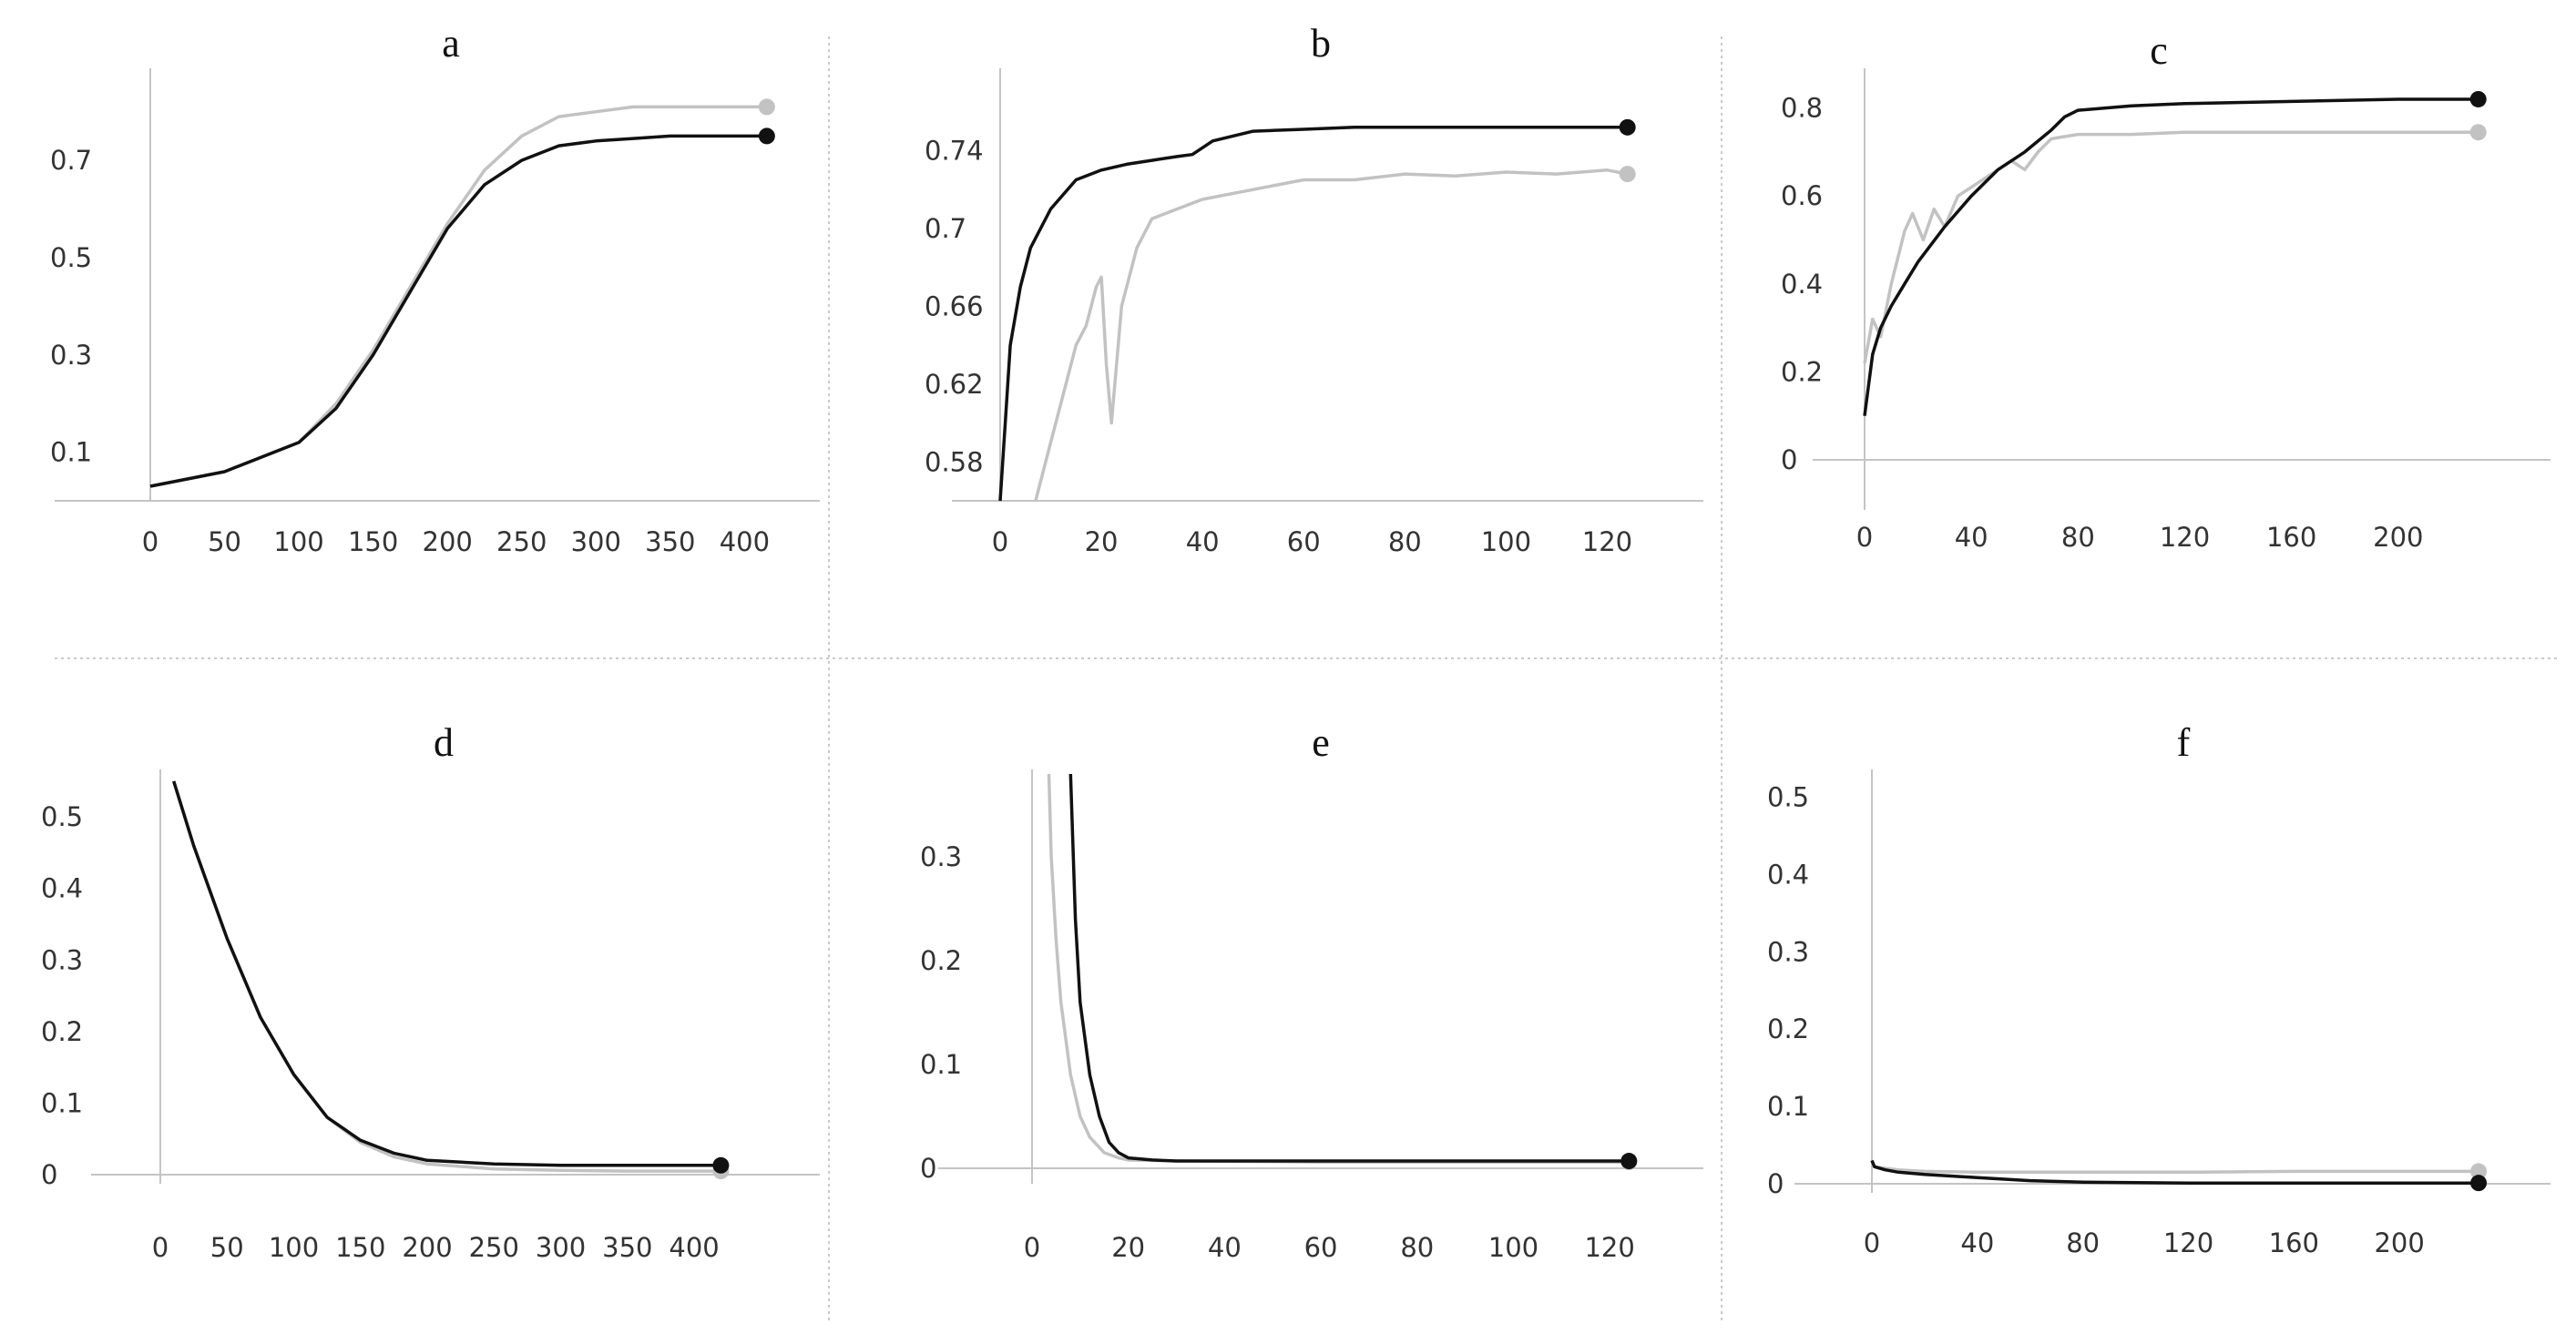 Image resolution: width=2576 pixels, height=1334 pixels. Describe the element at coordinates (1321, 1247) in the screenshot. I see `x-tick-label-e: 60` at that location.